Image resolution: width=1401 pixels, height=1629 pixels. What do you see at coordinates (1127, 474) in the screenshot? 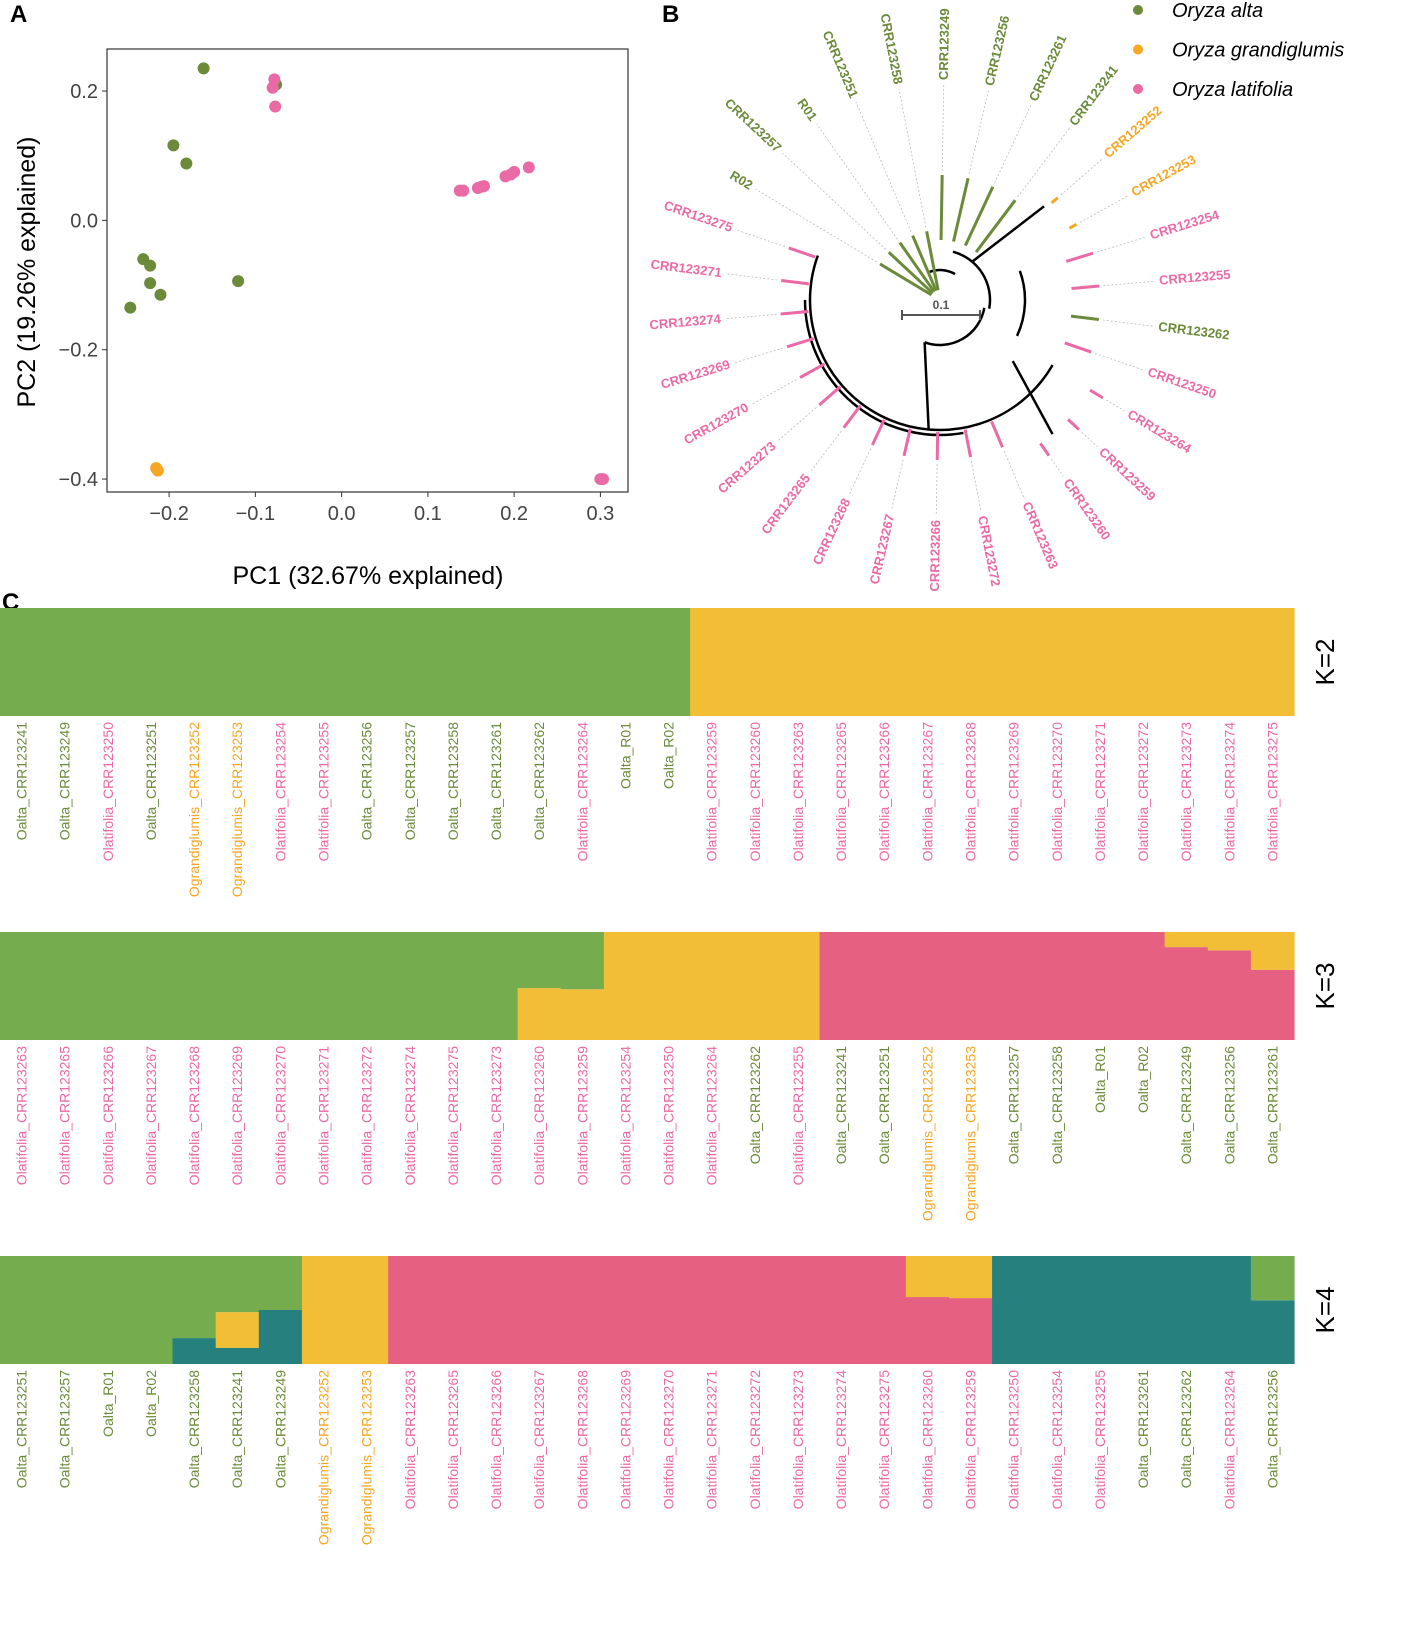
I see `tree-tip-label: CRR123259` at bounding box center [1127, 474].